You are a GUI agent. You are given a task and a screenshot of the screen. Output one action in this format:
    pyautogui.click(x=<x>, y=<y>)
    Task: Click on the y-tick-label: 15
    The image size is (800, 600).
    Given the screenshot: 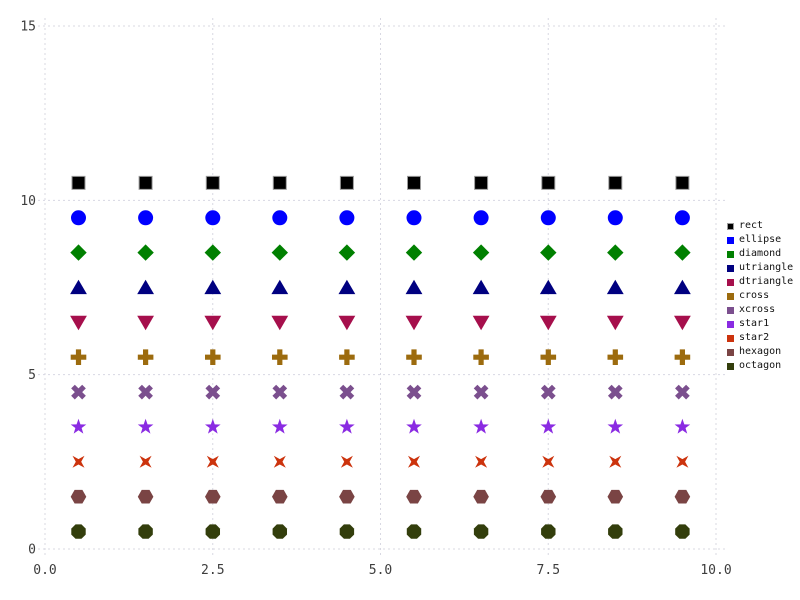 What is the action you would take?
    pyautogui.click(x=28, y=27)
    